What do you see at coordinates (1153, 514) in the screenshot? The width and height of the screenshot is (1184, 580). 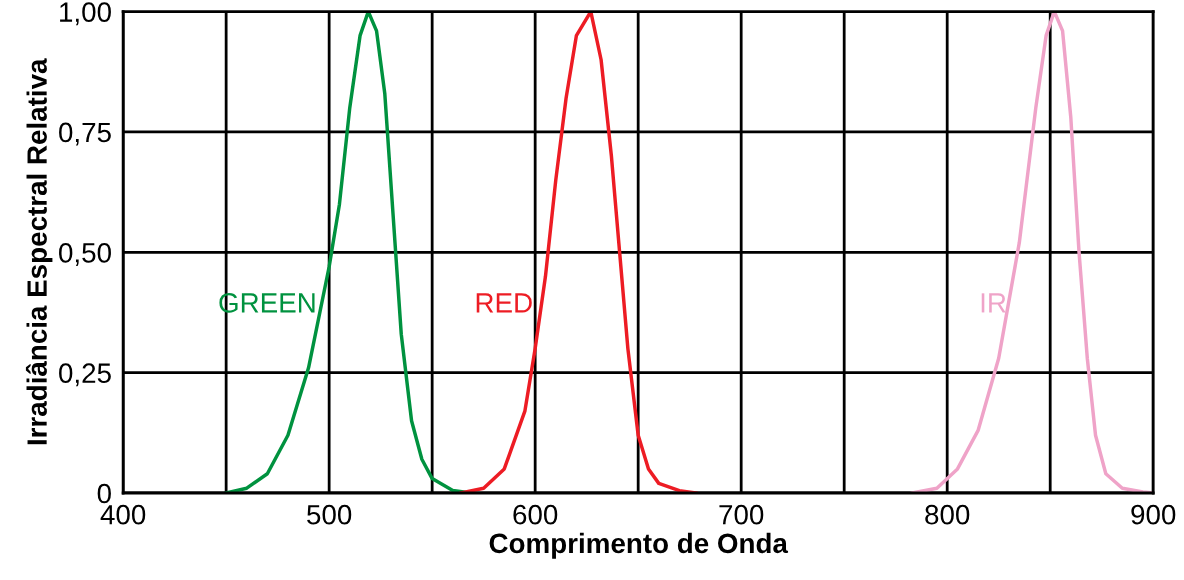 I see `x-tick-label: 900` at bounding box center [1153, 514].